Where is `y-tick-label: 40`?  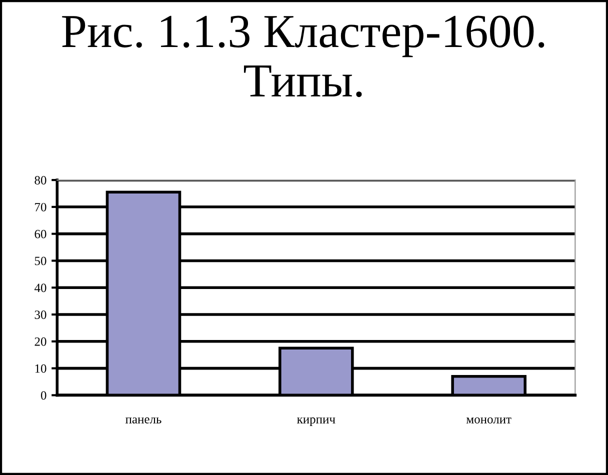
y-tick-label: 40 is located at coordinates (40, 288).